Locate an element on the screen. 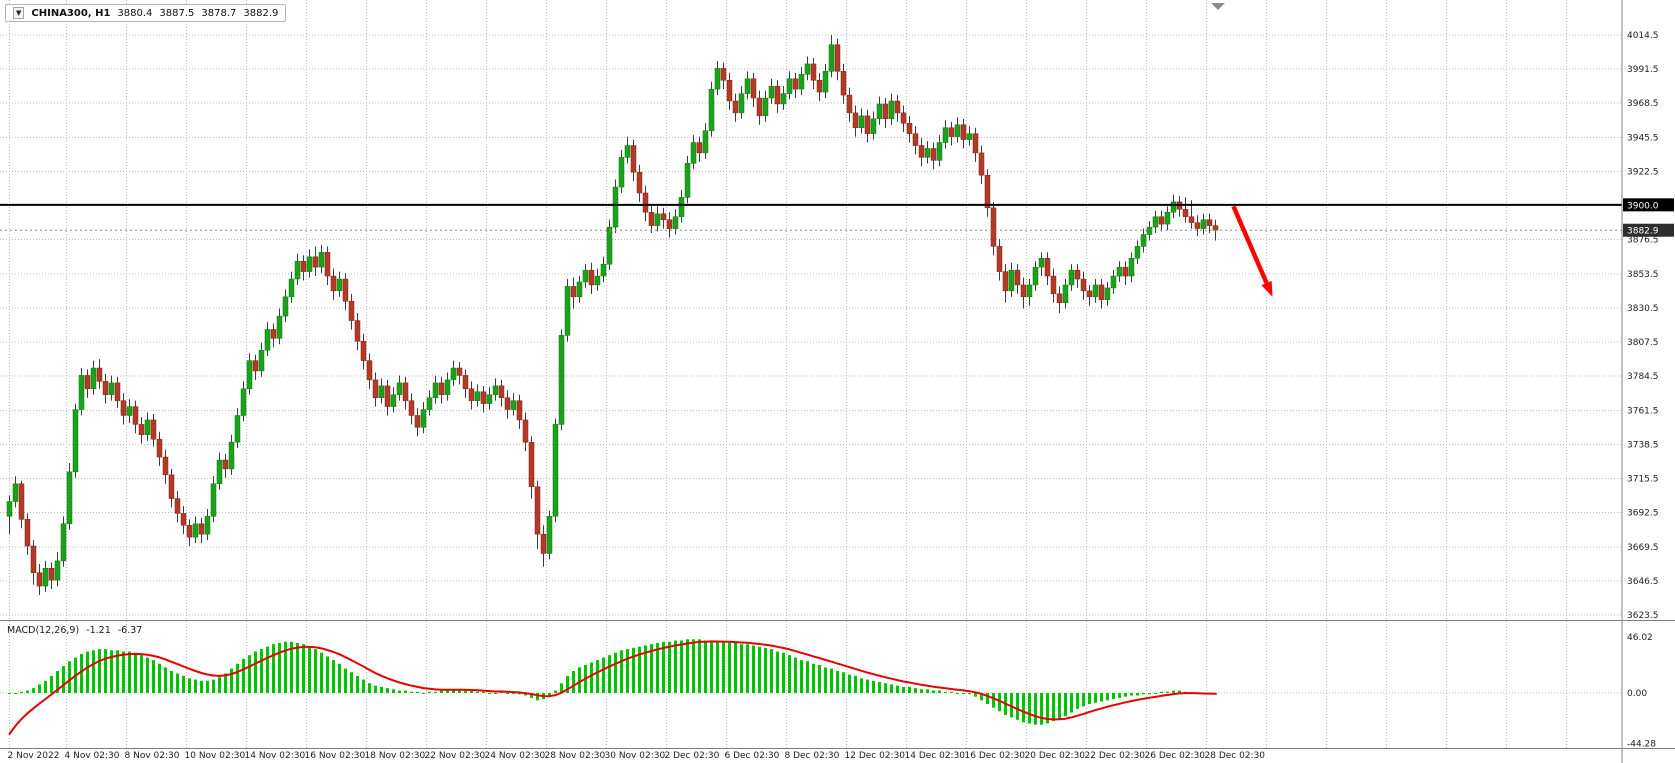 This screenshot has width=1675, height=763. hline-price-badge: 3900.0 is located at coordinates (1648, 205).